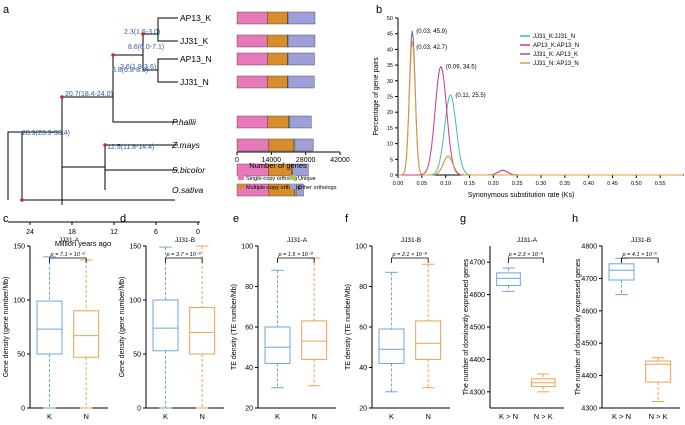  I want to click on boxplot-y-tick-label: 40, so click(363, 368).